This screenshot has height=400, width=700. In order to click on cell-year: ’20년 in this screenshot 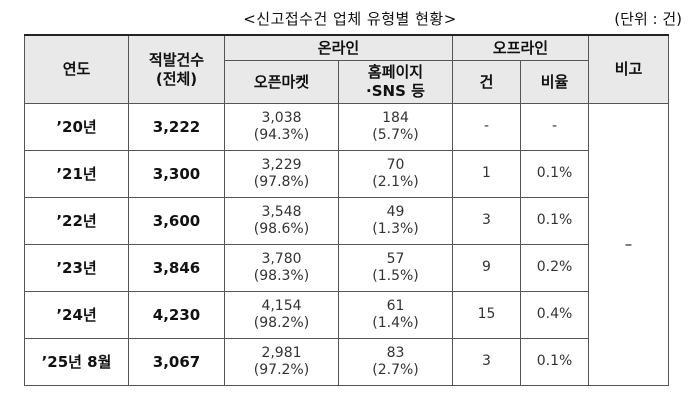, I will do `click(76, 127)`.